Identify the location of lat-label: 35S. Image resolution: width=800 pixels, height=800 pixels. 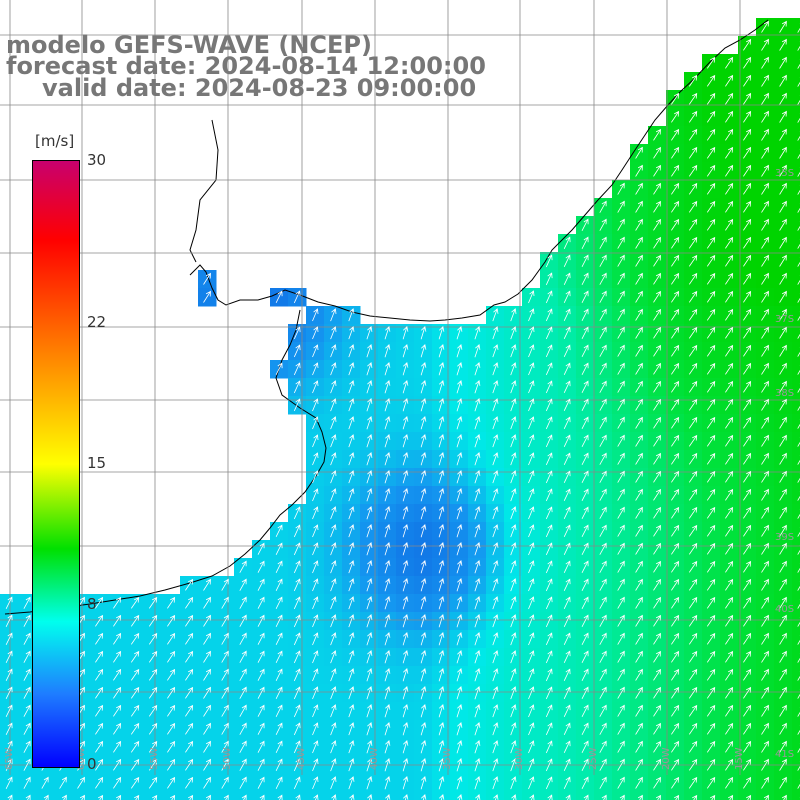
(784, 173).